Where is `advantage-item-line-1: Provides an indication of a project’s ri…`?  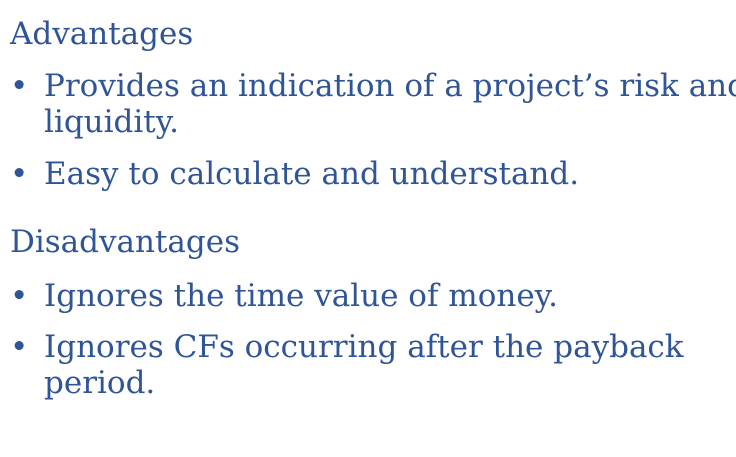 advantage-item-line-1: Provides an indication of a project’s ri… is located at coordinates (390, 86).